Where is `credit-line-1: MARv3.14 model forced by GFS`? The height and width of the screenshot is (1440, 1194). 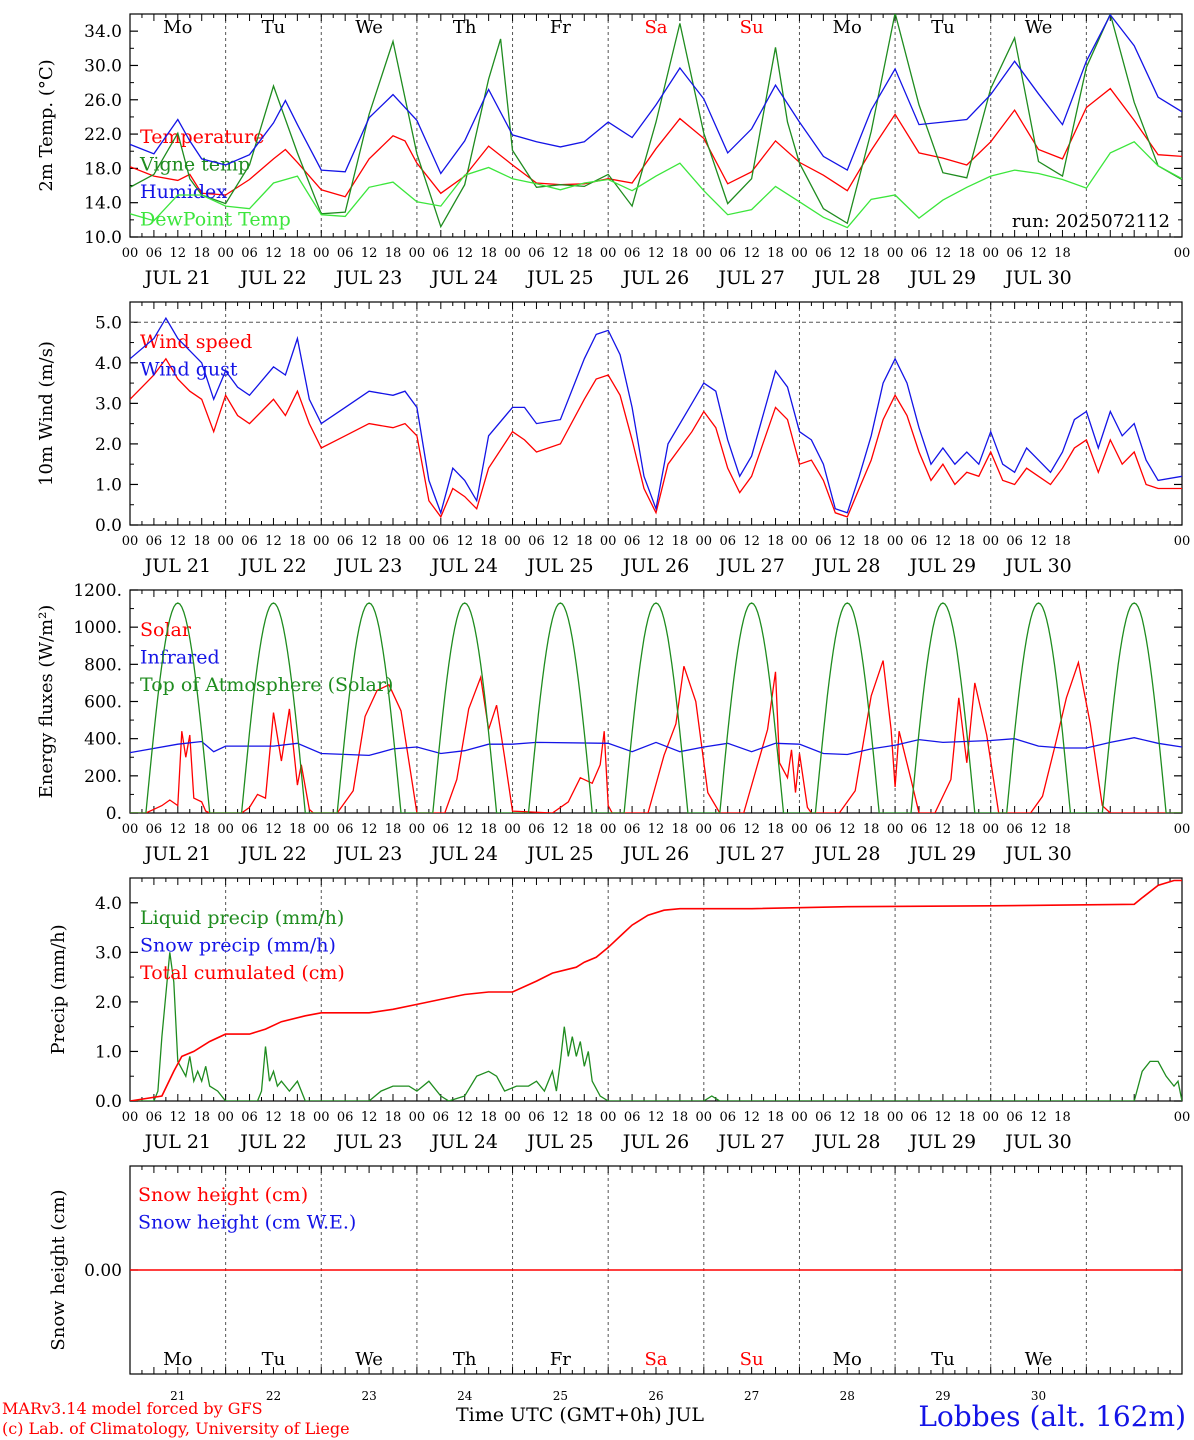 credit-line-1: MARv3.14 model forced by GFS is located at coordinates (132, 1408).